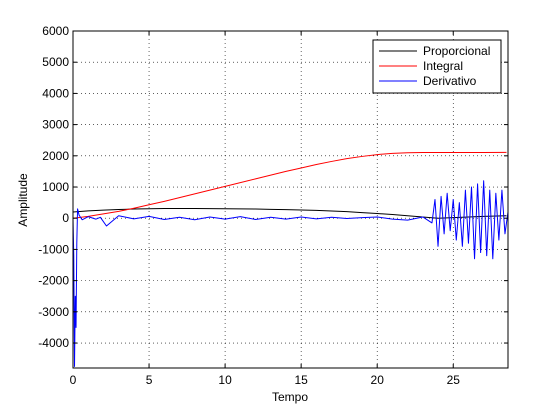 The image size is (560, 414). What do you see at coordinates (53, 281) in the screenshot?
I see `y-tick-label: -2000` at bounding box center [53, 281].